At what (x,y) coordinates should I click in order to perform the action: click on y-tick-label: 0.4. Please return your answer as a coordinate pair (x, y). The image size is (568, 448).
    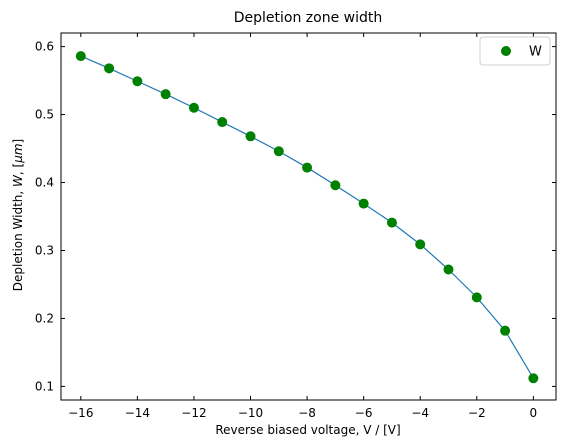
    Looking at the image, I should click on (44, 183).